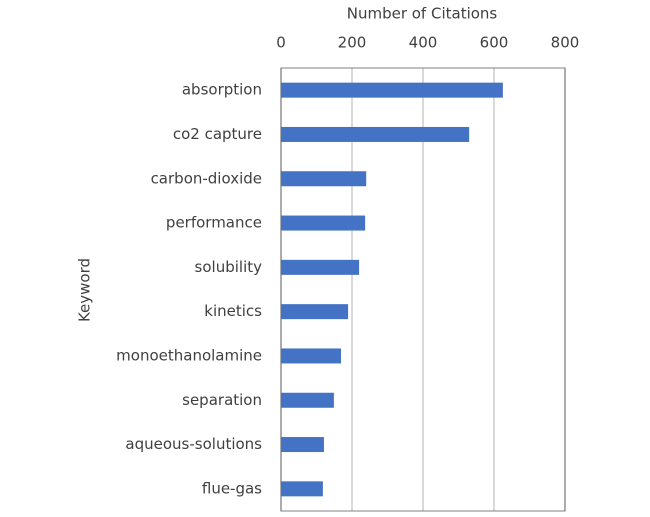 The height and width of the screenshot is (517, 650). What do you see at coordinates (232, 488) in the screenshot?
I see `y-tick-label: flue-gas` at bounding box center [232, 488].